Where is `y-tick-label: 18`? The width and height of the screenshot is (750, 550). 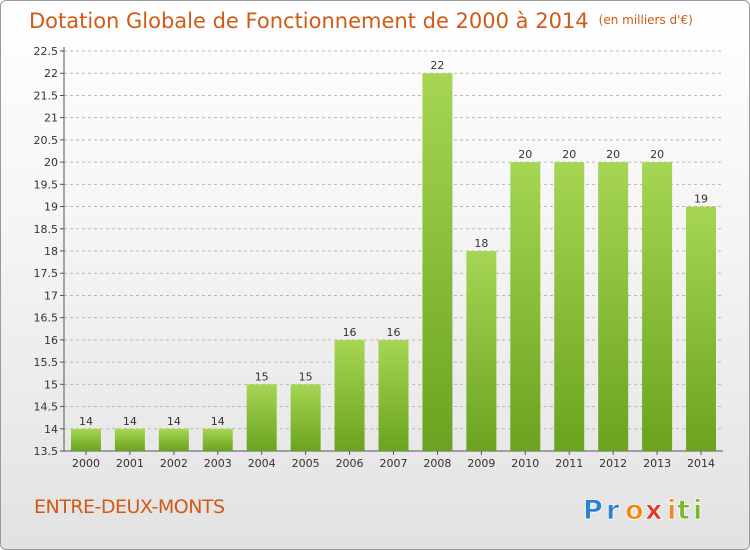 y-tick-label: 18 is located at coordinates (51, 251).